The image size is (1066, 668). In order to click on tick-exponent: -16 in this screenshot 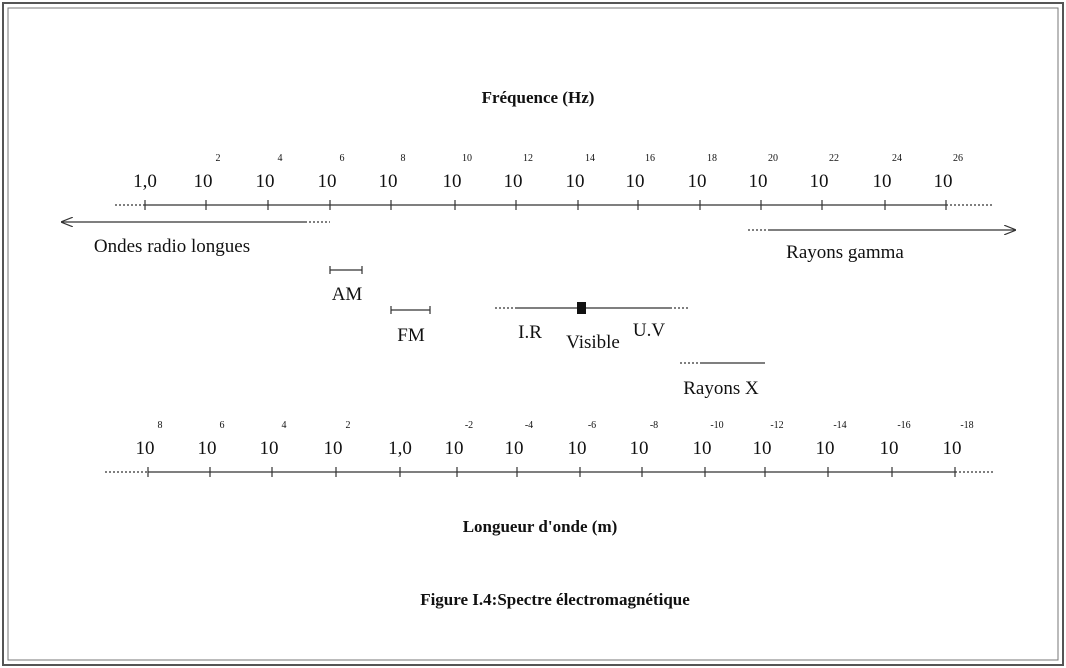, I will do `click(903, 425)`.